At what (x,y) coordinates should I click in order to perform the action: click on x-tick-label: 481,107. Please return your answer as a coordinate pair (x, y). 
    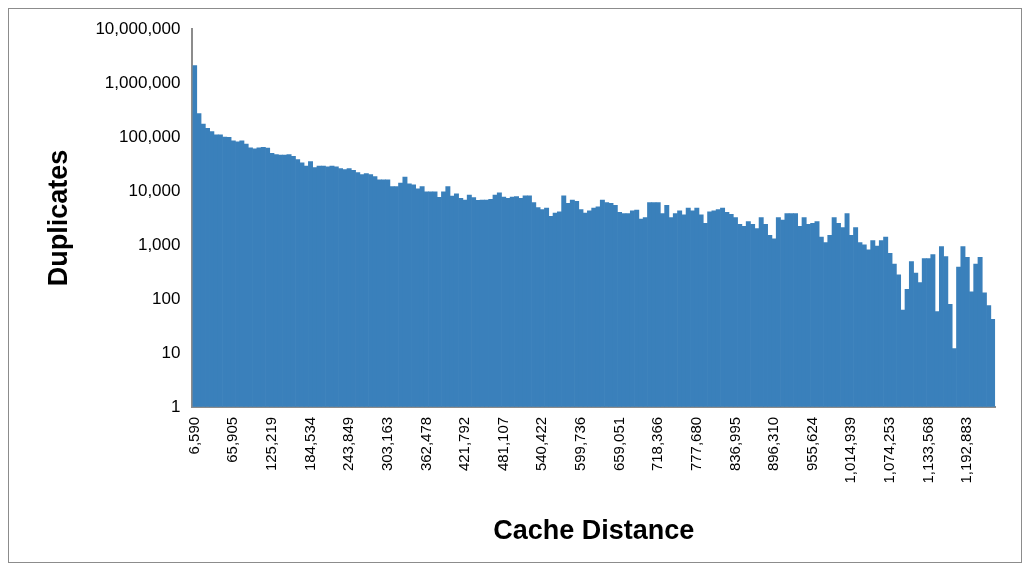
    Looking at the image, I should click on (502, 444).